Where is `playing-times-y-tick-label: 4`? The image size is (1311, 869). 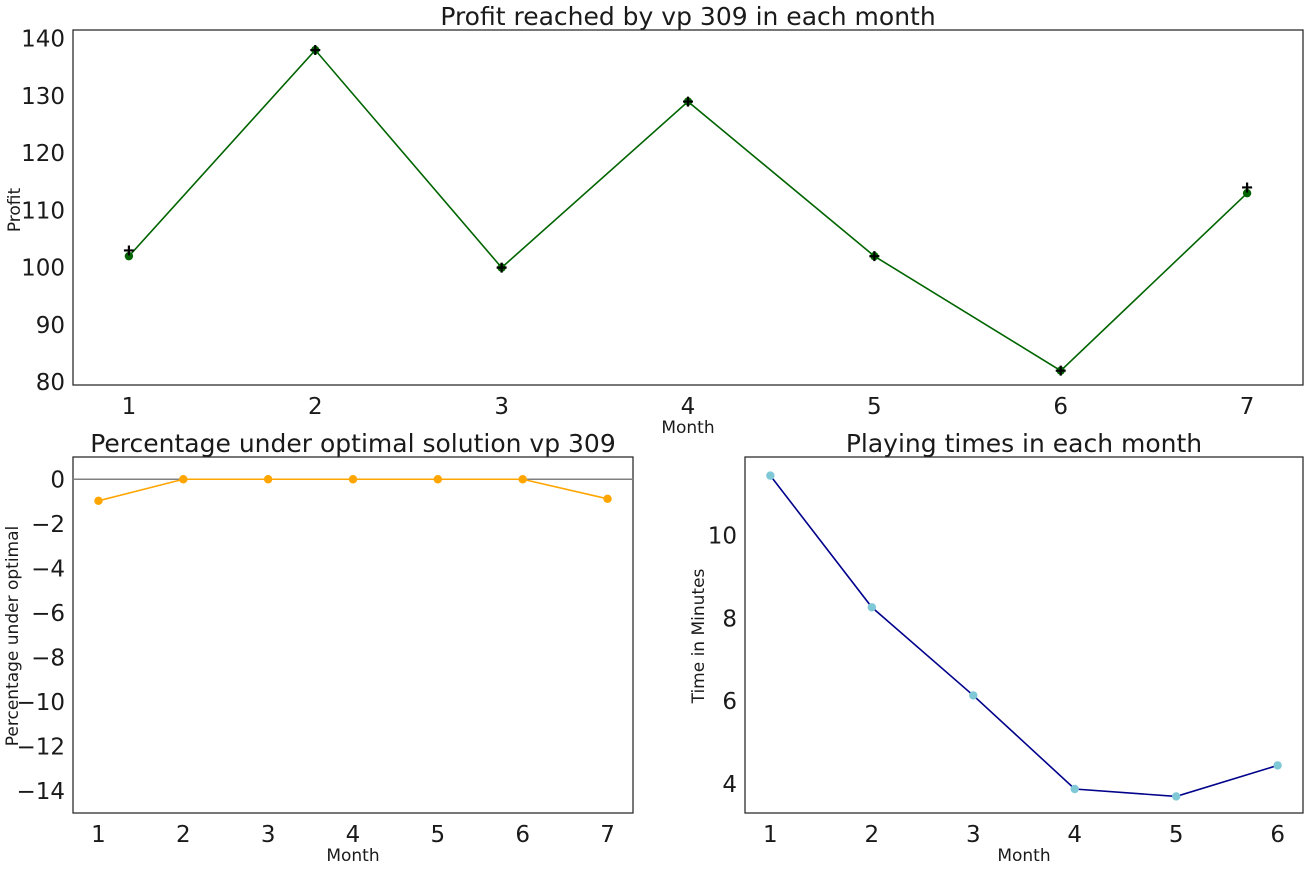 playing-times-y-tick-label: 4 is located at coordinates (729, 785).